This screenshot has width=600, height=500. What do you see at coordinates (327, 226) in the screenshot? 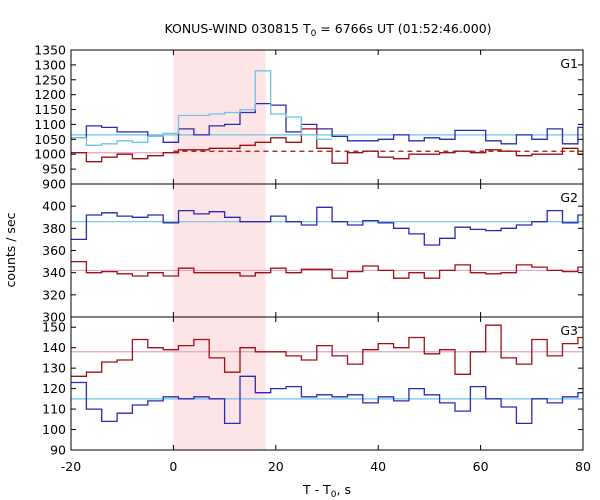
I see `series-blue-g2` at bounding box center [327, 226].